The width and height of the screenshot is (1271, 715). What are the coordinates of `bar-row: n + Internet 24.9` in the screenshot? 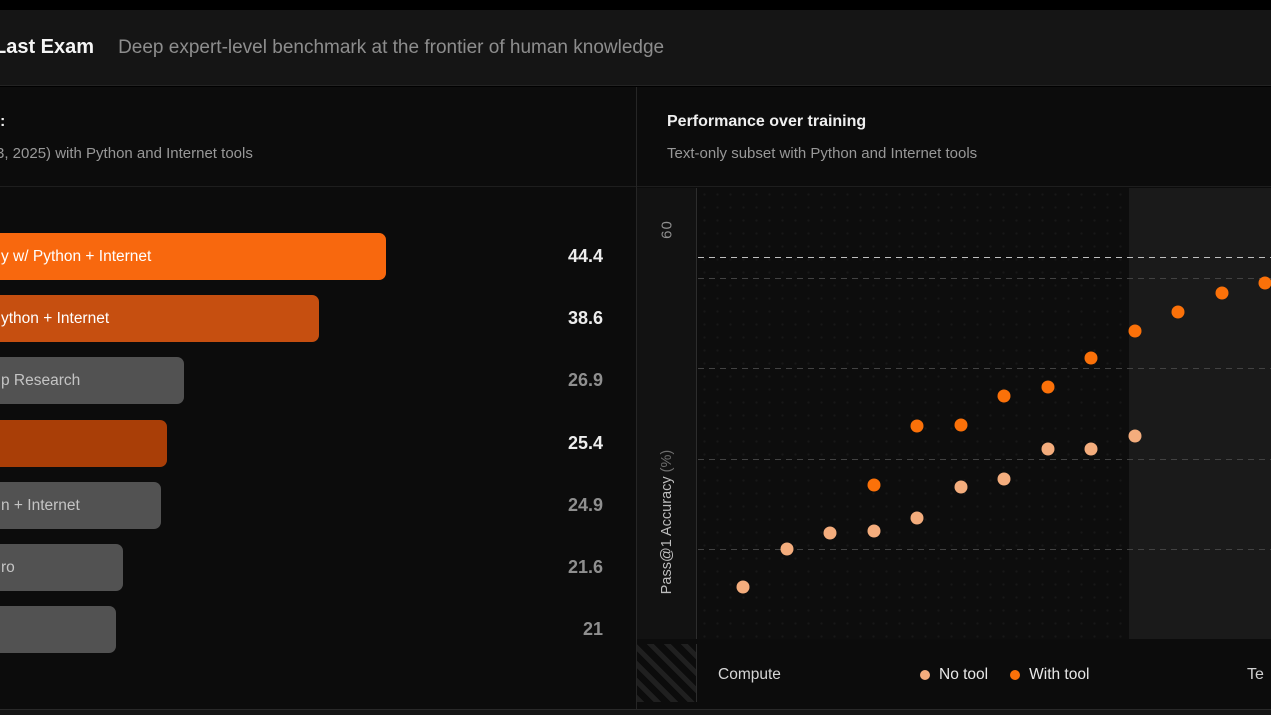 It's located at (318, 505).